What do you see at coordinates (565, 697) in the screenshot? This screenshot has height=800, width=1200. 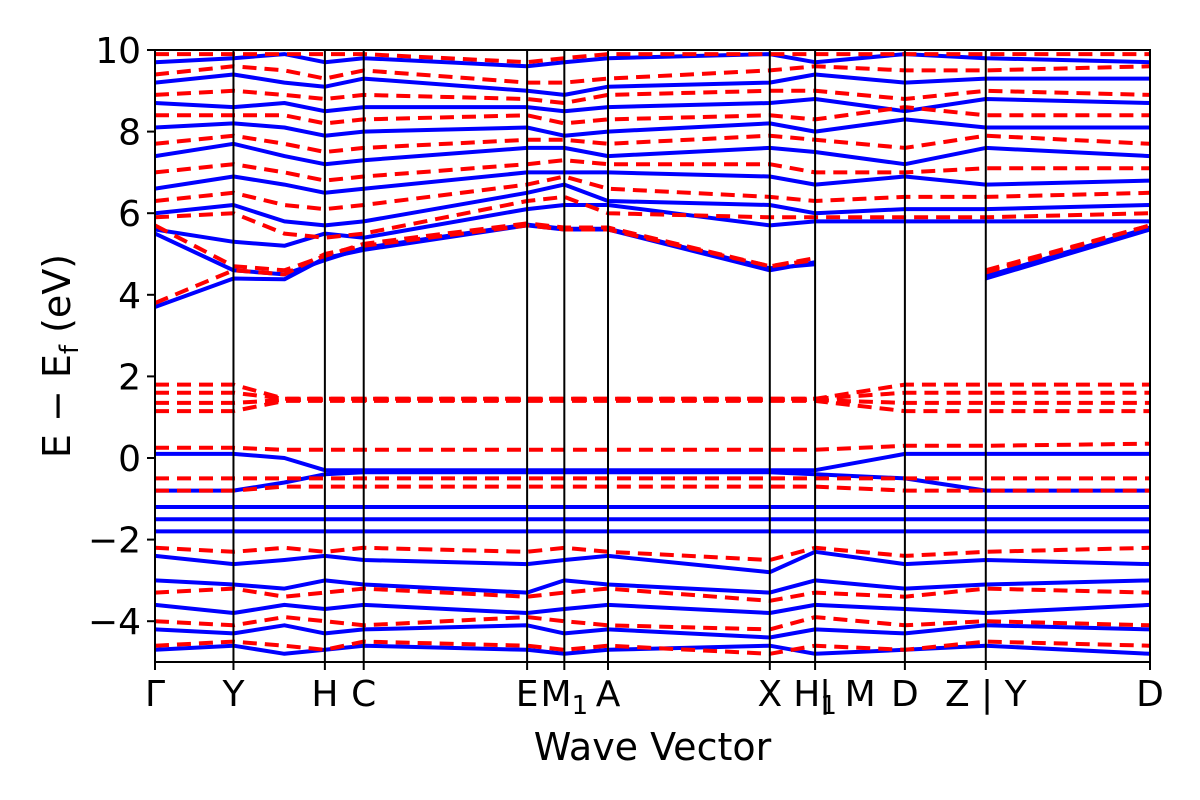 I see `x-tick-label-5: M1` at bounding box center [565, 697].